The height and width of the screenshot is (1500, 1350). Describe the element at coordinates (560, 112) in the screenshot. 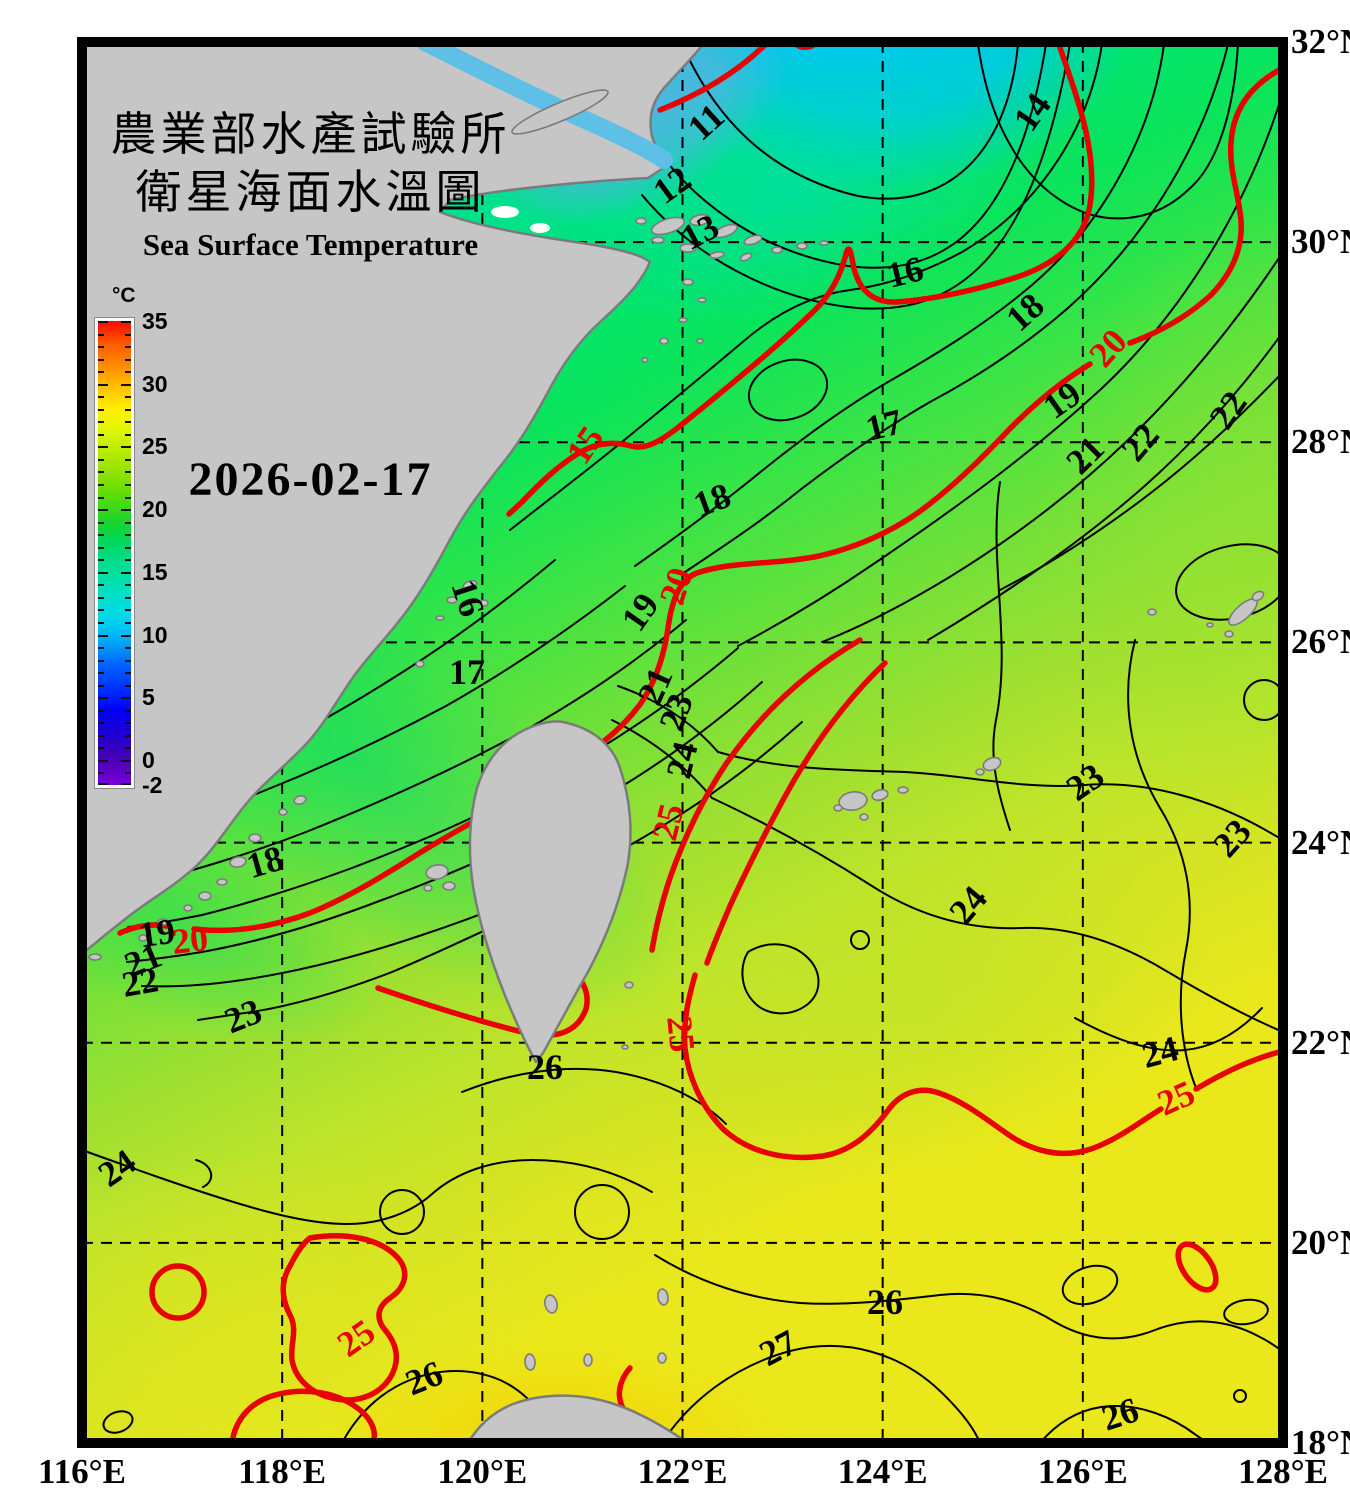

I see `chongming-island` at that location.